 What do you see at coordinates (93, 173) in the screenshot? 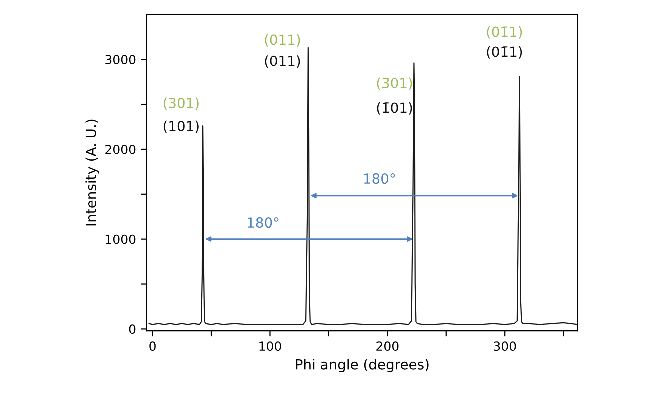
I see `y-axis-title: Intensity (A. U.)` at bounding box center [93, 173].